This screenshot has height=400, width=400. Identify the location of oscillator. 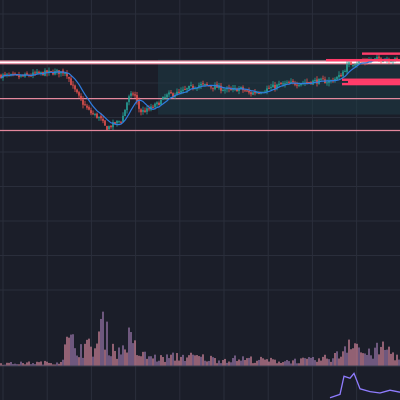
(364, 385).